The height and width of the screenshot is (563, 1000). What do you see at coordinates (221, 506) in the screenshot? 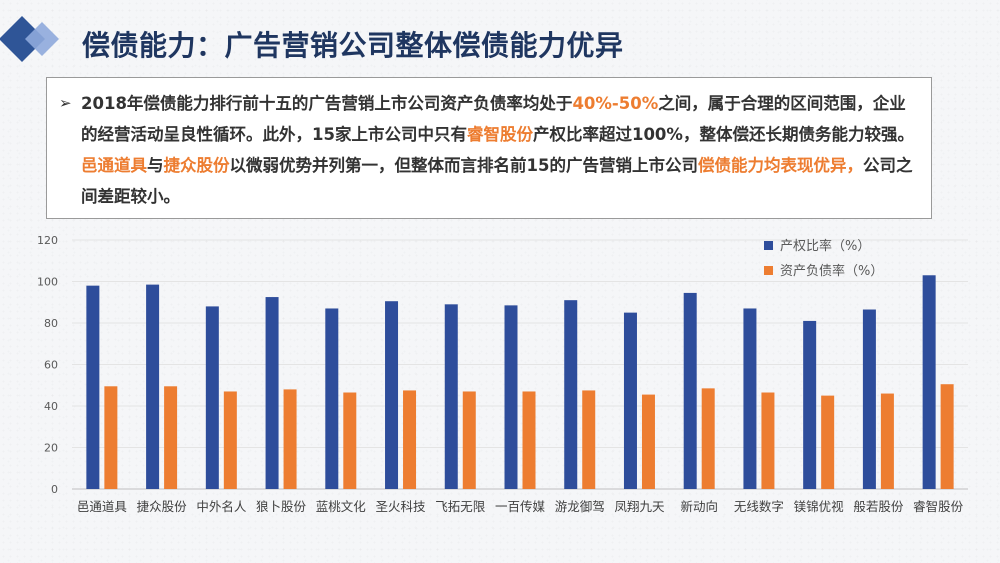
I see `x-tick-label: 中外名人` at bounding box center [221, 506].